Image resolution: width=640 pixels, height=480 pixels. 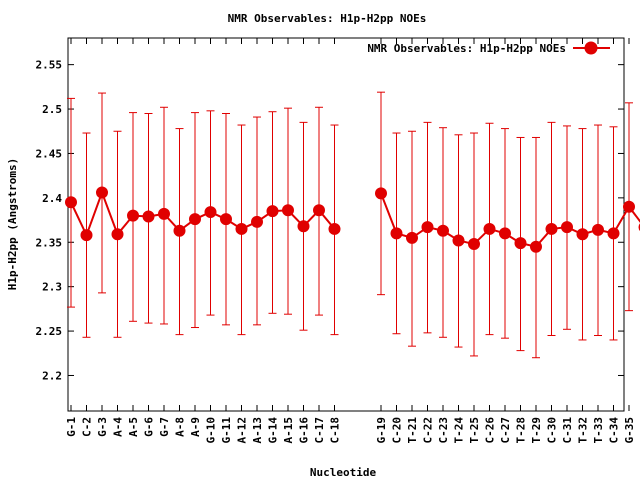 What do you see at coordinates (591, 48) in the screenshot?
I see `legend-marker` at bounding box center [591, 48].